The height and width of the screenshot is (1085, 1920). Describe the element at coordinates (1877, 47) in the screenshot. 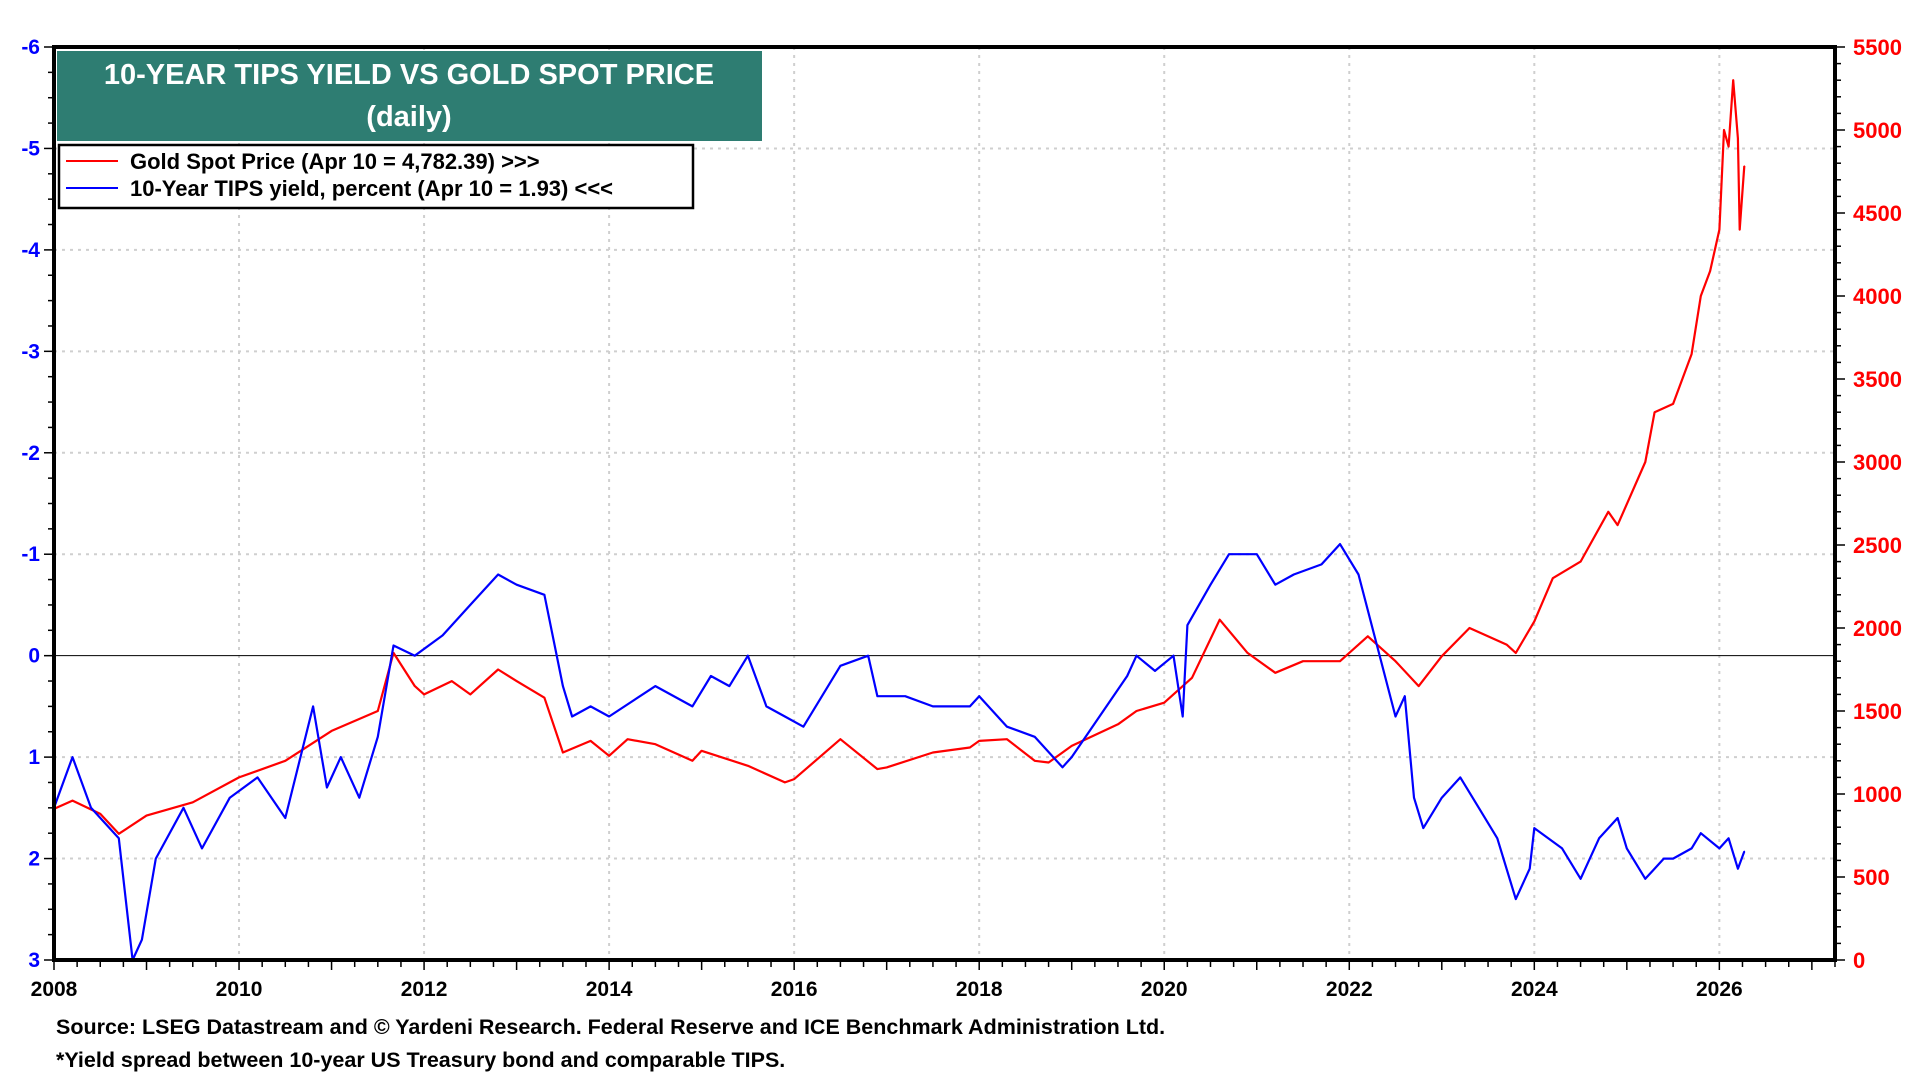

I see `right-tick-label: 5500` at that location.